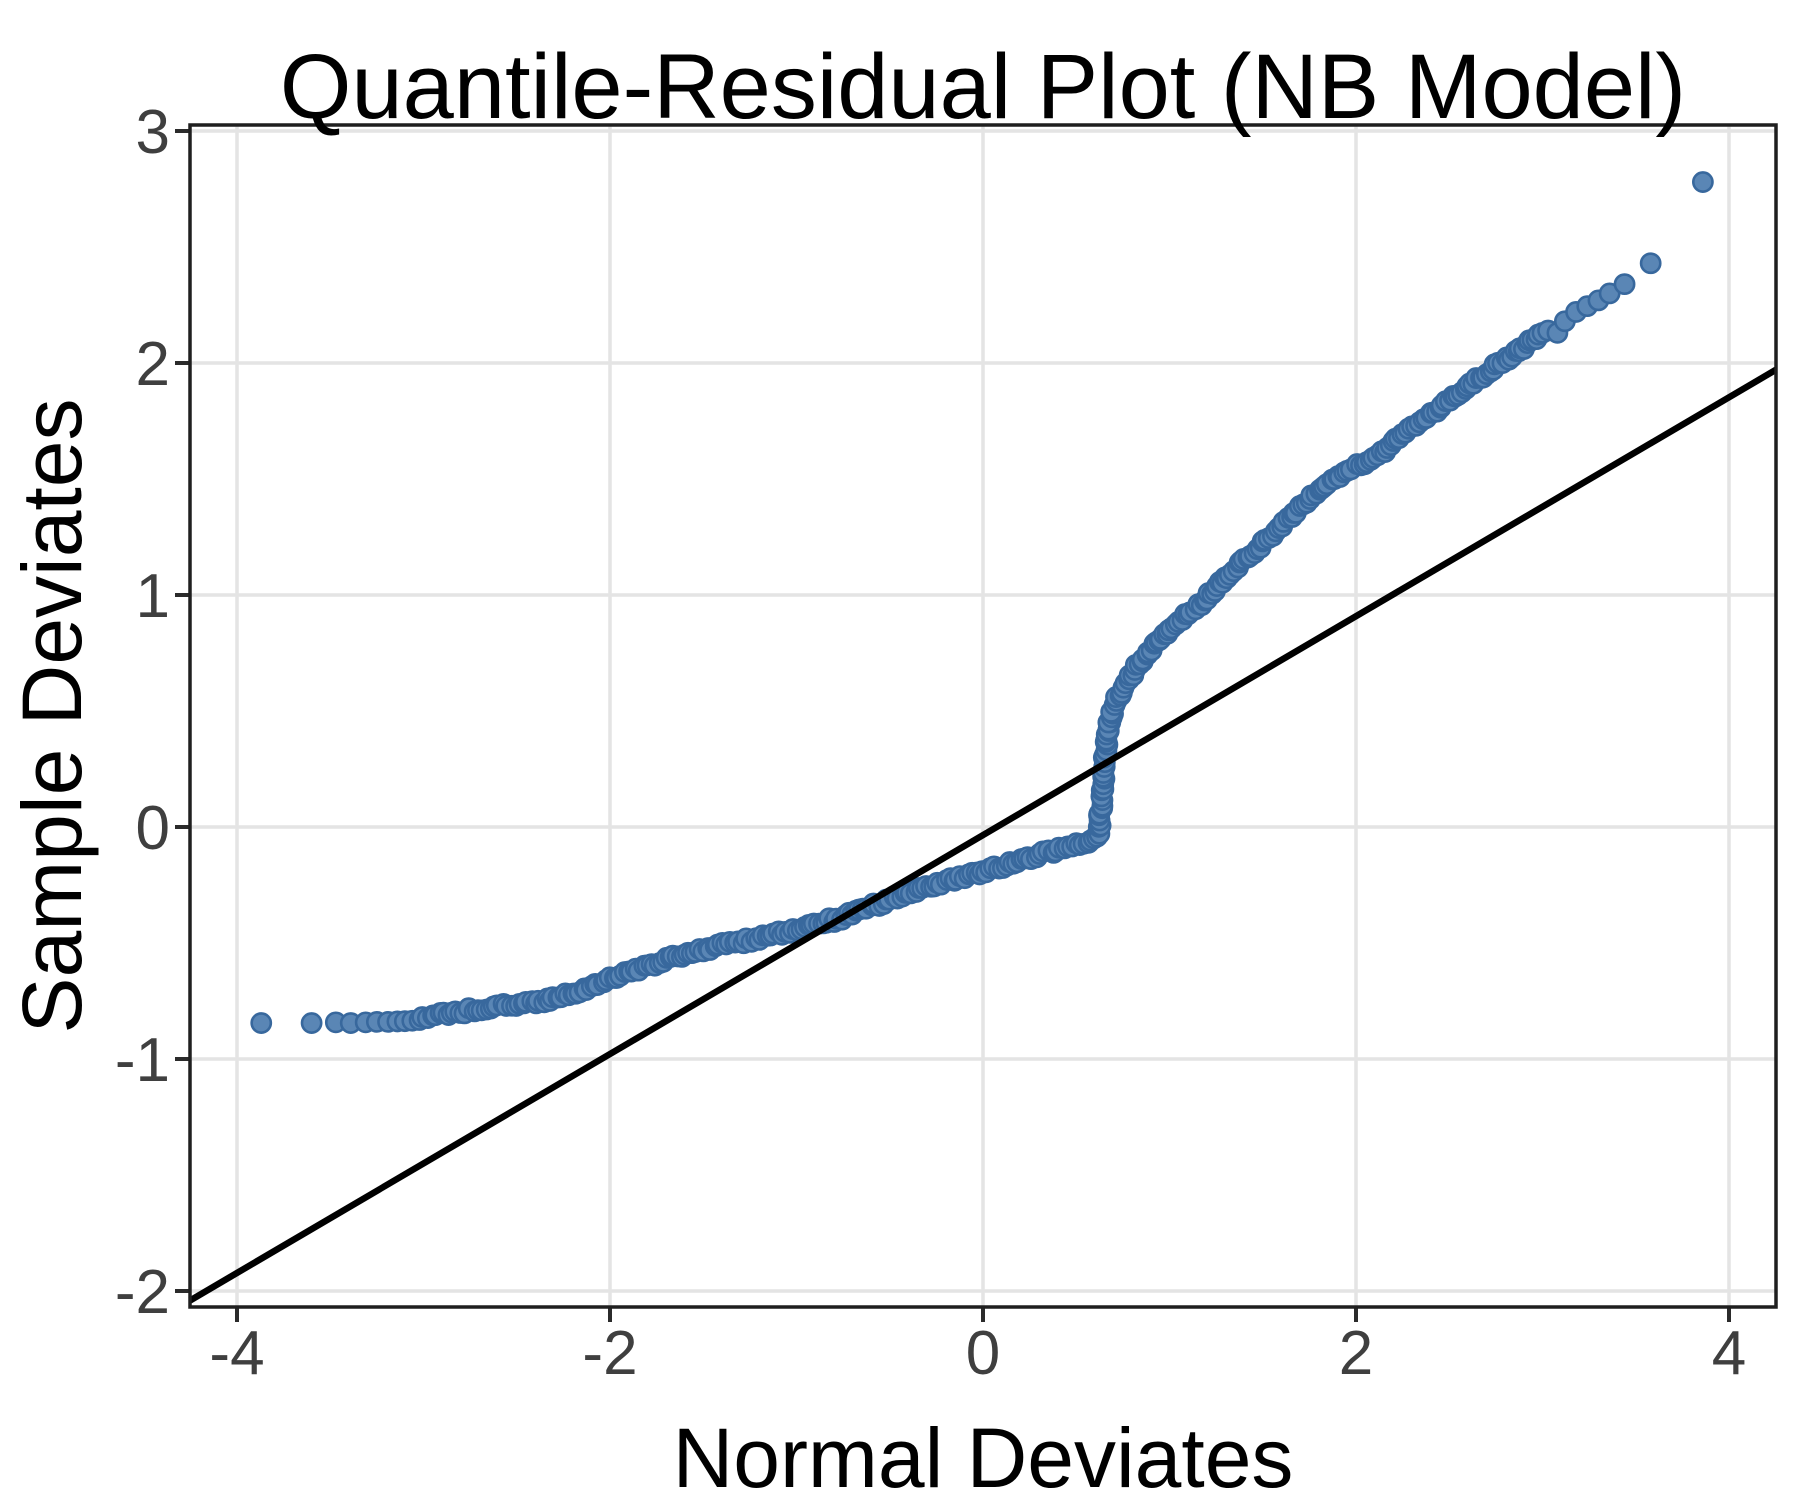 The width and height of the screenshot is (1800, 1500). Describe the element at coordinates (142, 1292) in the screenshot. I see `y-tick-label: -2` at that location.